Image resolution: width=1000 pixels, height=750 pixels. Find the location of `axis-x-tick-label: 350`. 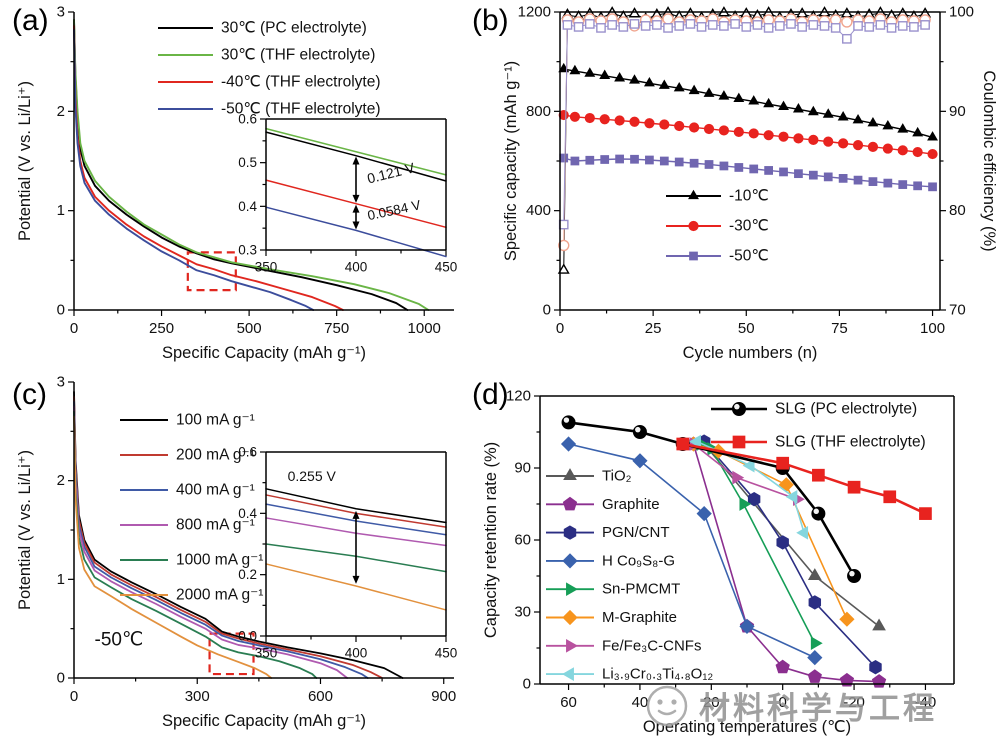

axis-x-tick-label: 350 is located at coordinates (266, 267).